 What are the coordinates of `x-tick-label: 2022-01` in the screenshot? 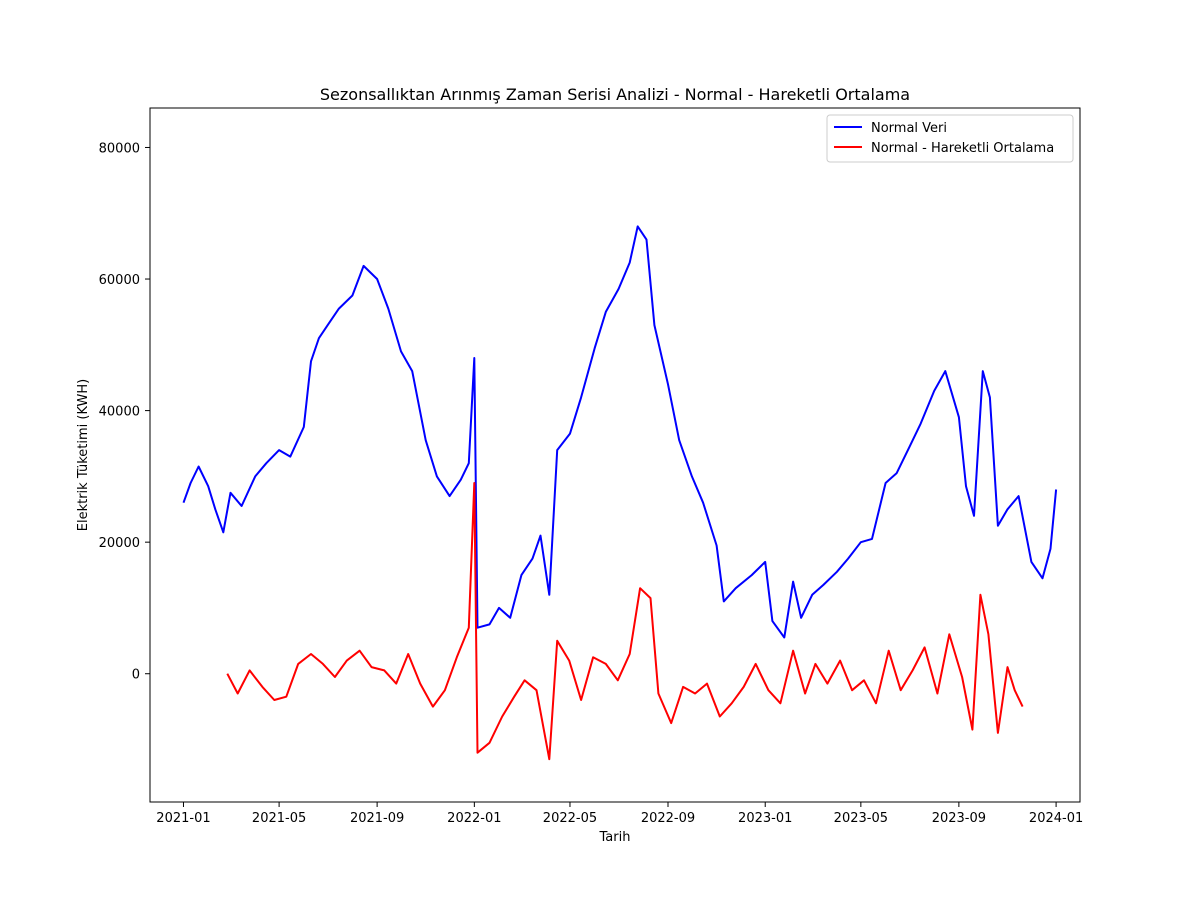 It's located at (474, 818).